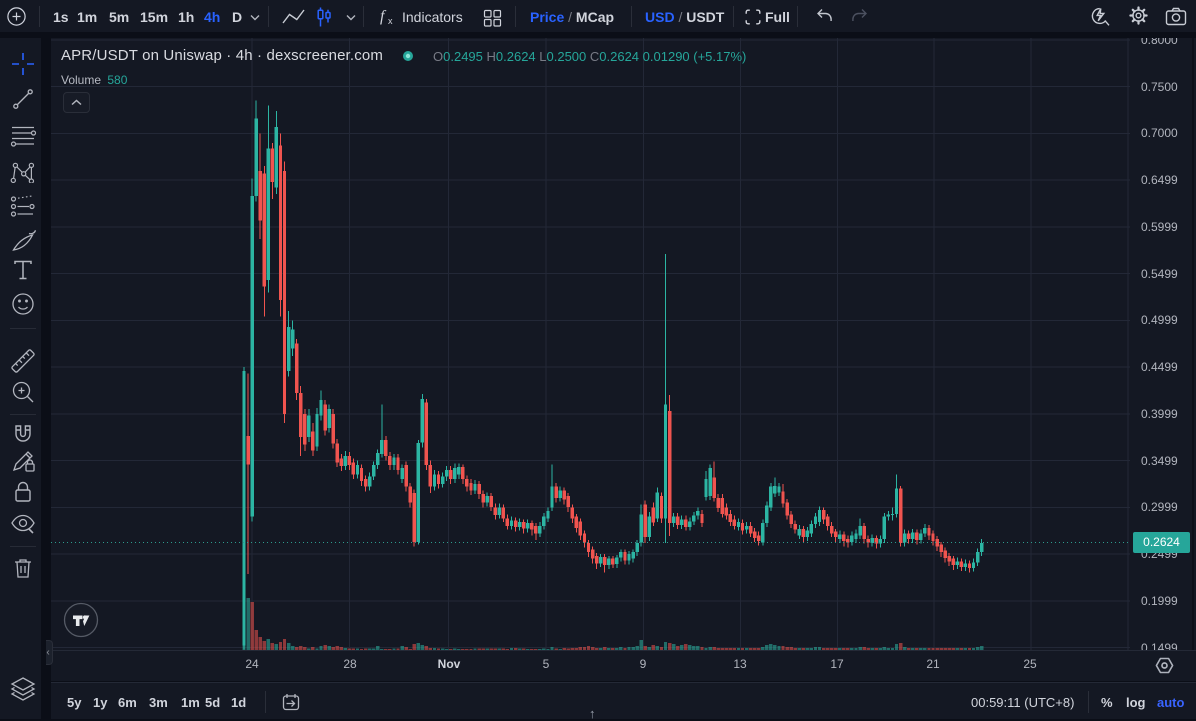 This screenshot has width=1196, height=721. I want to click on svg-text: f, so click(383, 16).